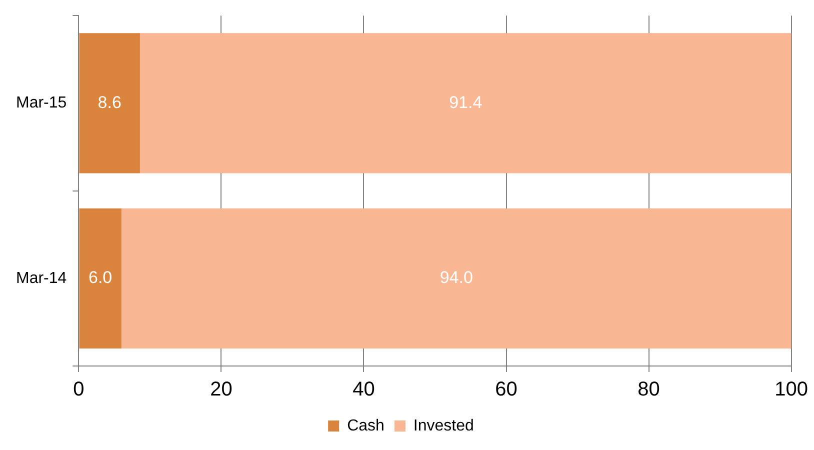  Describe the element at coordinates (365, 425) in the screenshot. I see `legend-label: Cash` at that location.